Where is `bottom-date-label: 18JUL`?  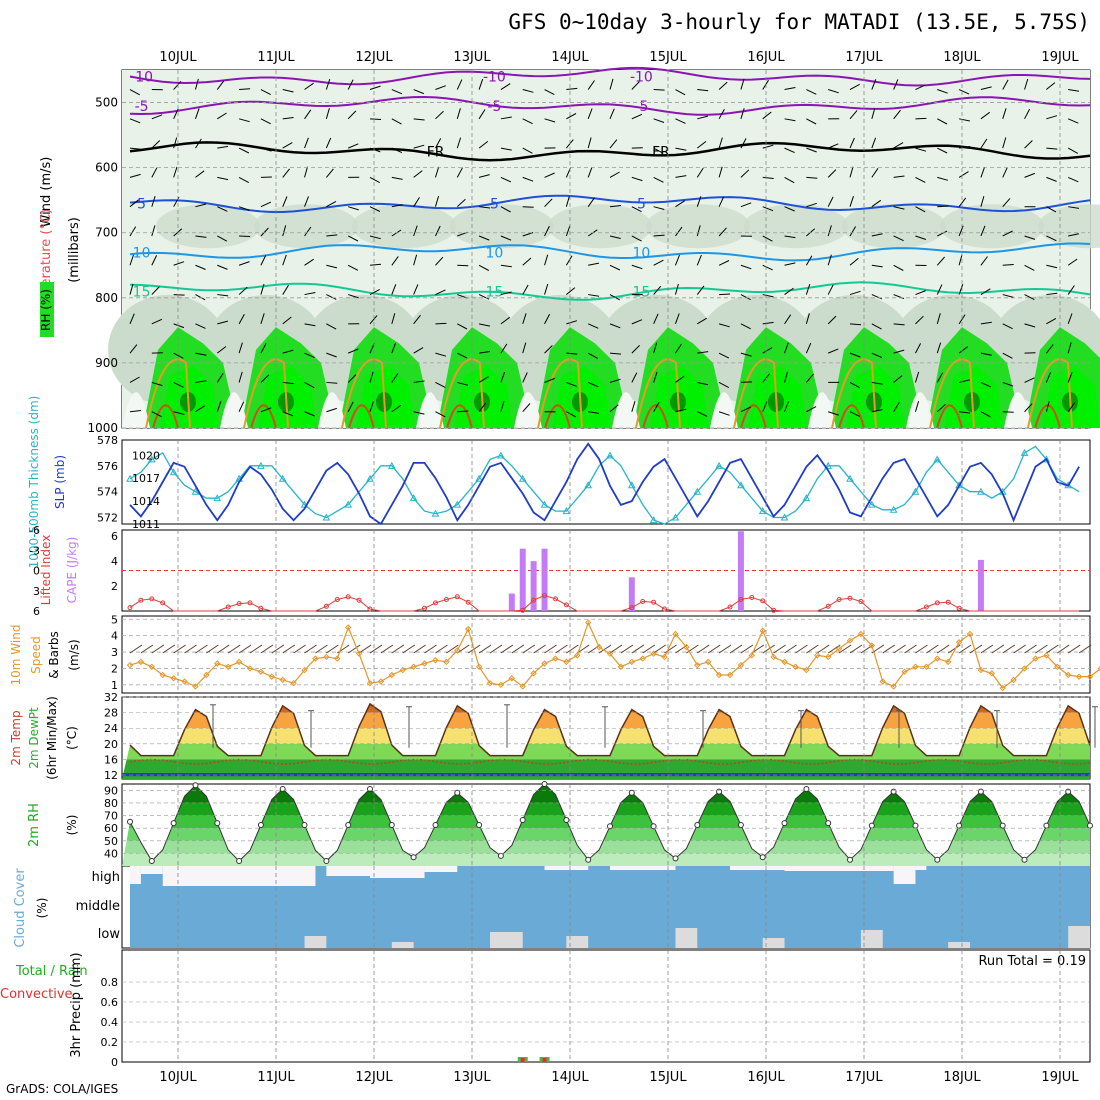 bottom-date-label: 18JUL is located at coordinates (962, 1077).